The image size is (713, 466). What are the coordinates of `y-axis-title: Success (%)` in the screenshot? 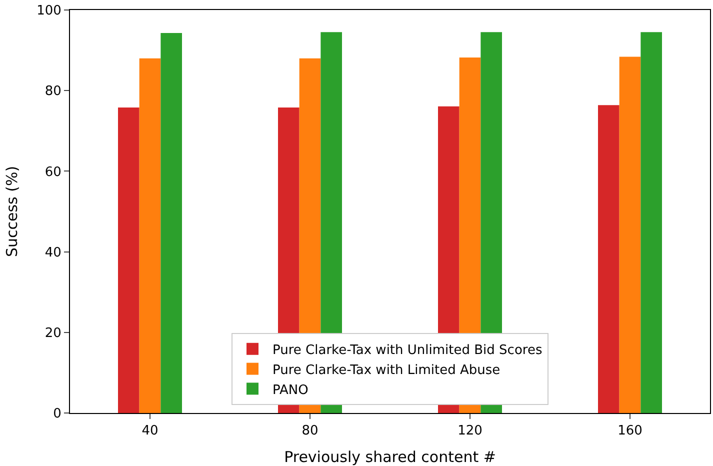 It's located at (11, 212).